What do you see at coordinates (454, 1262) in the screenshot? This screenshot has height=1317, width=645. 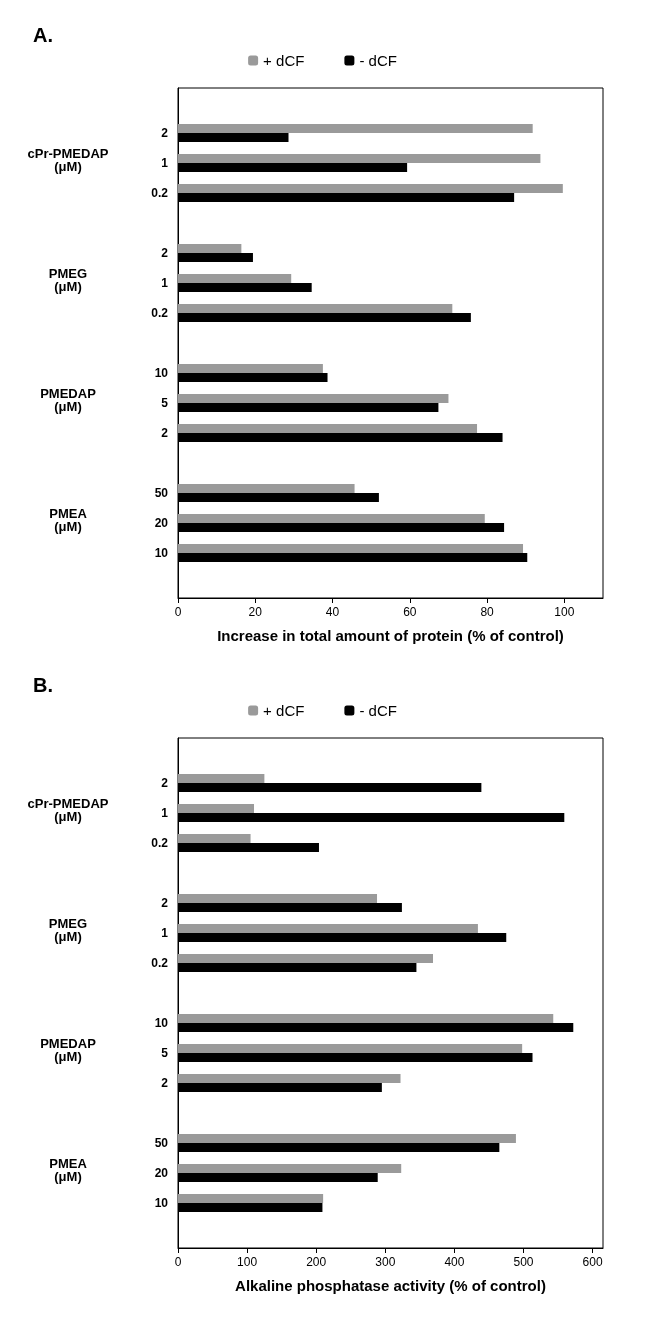 I see `x-tick-label: 400` at bounding box center [454, 1262].